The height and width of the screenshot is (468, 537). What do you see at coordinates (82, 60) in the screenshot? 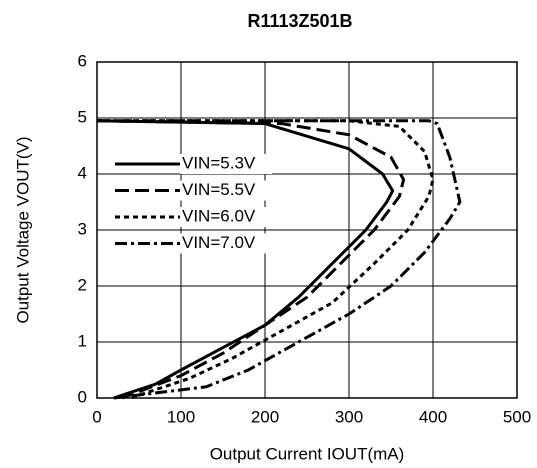
I see `y-tick-label: 6` at bounding box center [82, 60].